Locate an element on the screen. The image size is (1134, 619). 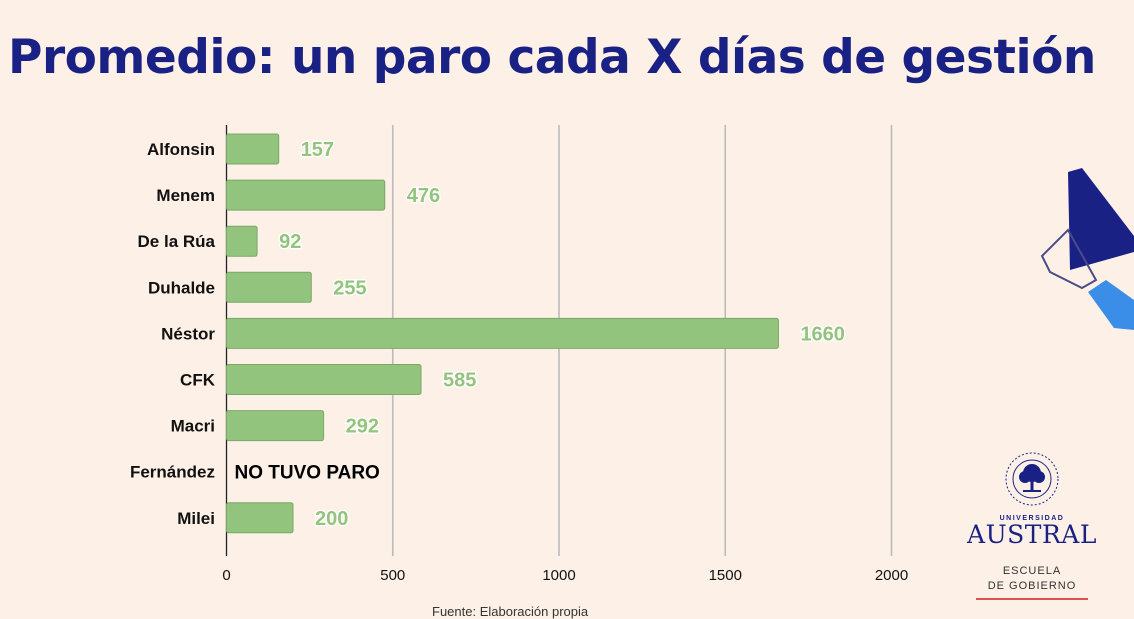
decorative-shapes-icon is located at coordinates (1087, 249).